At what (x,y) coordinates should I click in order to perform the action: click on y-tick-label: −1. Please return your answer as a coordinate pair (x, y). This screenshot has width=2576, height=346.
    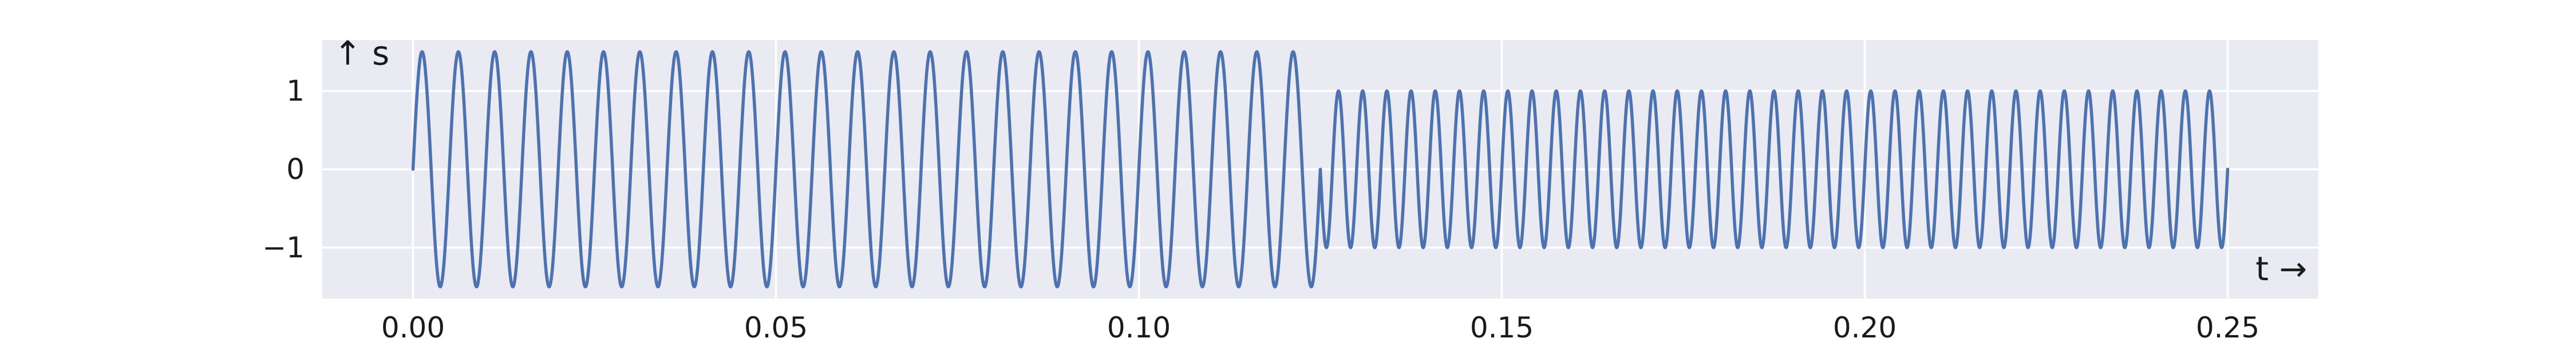
    Looking at the image, I should click on (283, 248).